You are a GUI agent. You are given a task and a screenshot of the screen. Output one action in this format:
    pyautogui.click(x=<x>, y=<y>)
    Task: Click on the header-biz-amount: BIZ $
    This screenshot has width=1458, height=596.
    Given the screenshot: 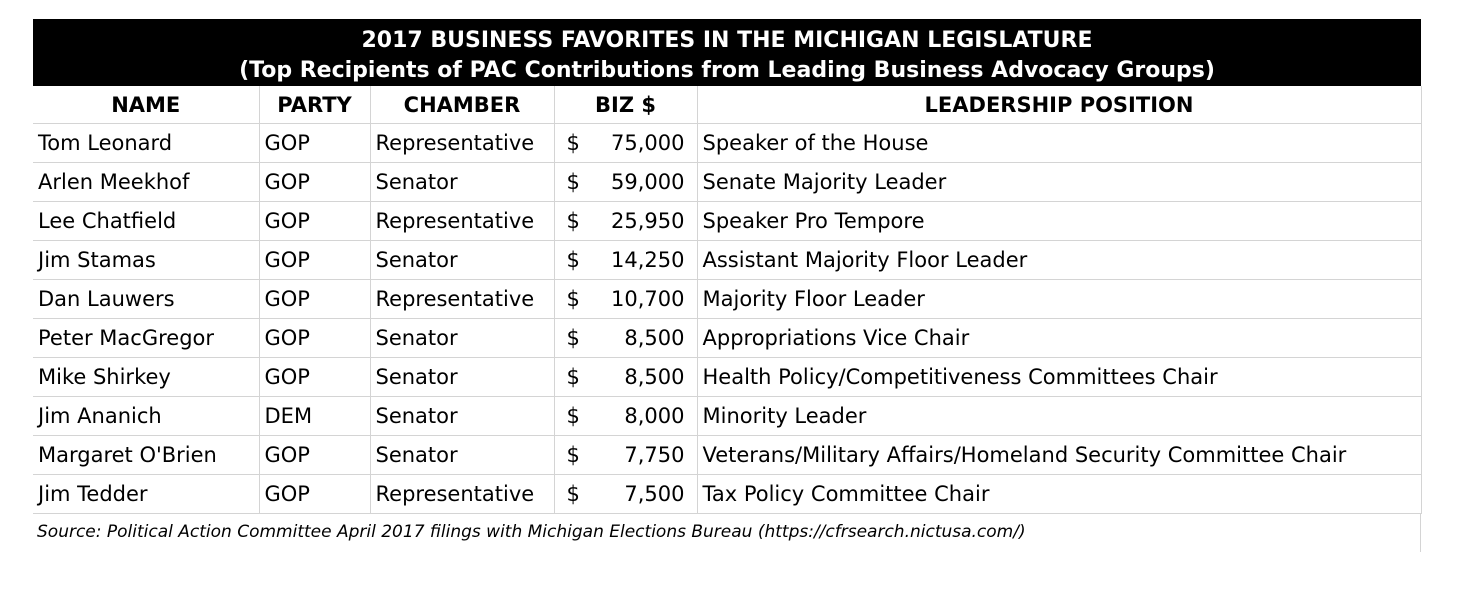 What is the action you would take?
    pyautogui.click(x=626, y=105)
    